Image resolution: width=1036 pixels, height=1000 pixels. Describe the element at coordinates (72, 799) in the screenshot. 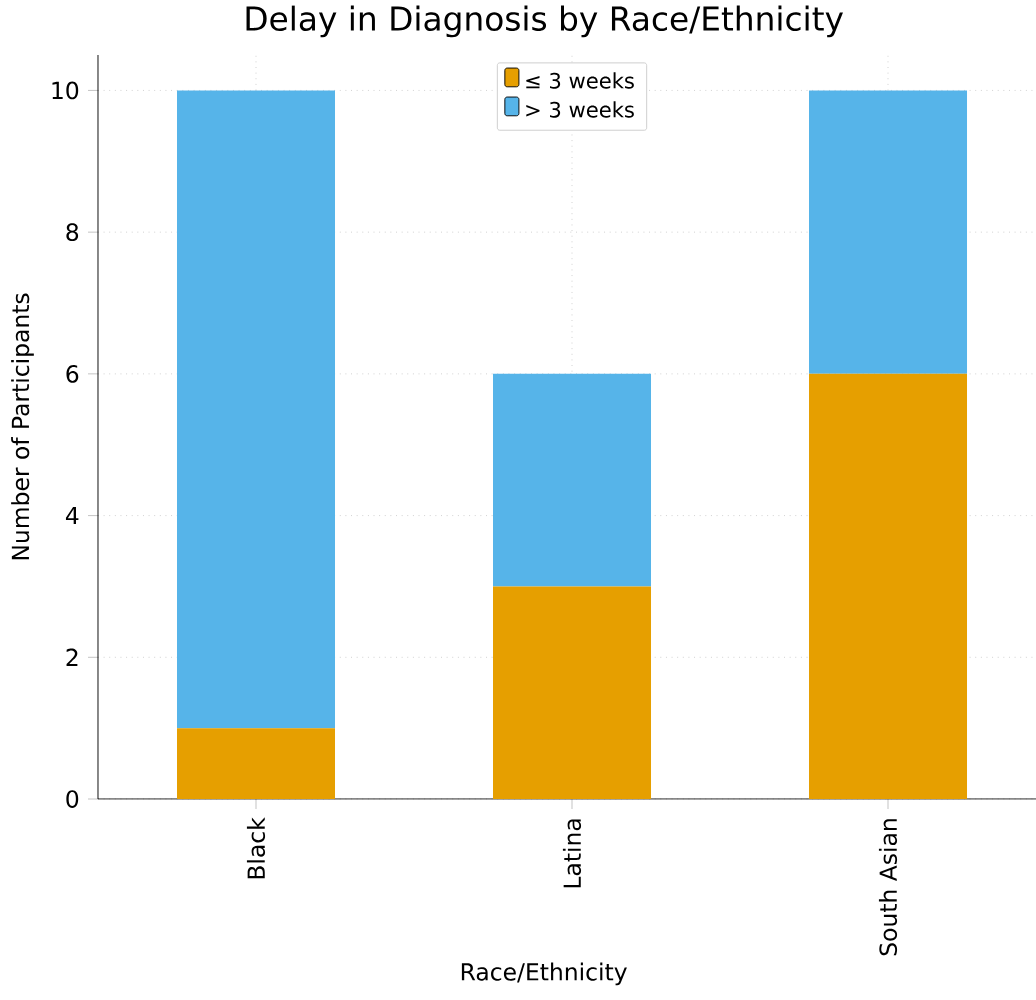

I see `y-tick-label: 0` at that location.